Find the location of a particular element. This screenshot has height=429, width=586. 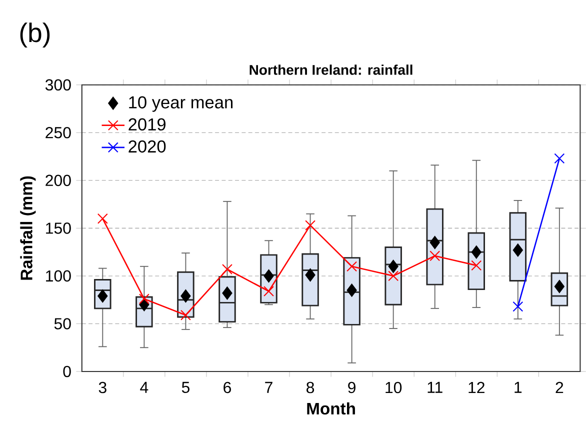

x-axis-title: Month is located at coordinates (331, 408).